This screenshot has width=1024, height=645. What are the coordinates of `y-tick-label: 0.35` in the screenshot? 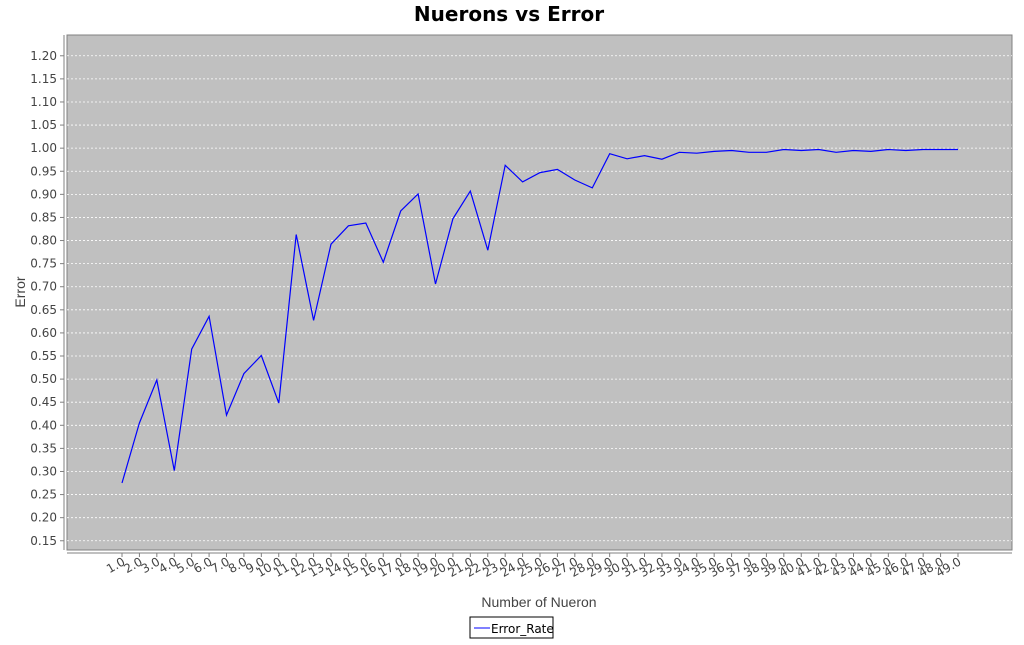 It's located at (43, 448).